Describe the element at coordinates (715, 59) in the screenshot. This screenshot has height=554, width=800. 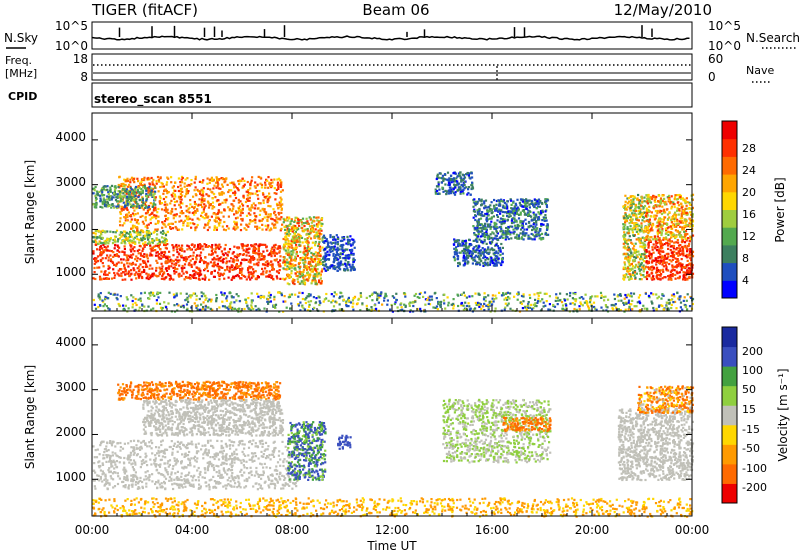
I see `freq-right-tick-high: 60` at that location.